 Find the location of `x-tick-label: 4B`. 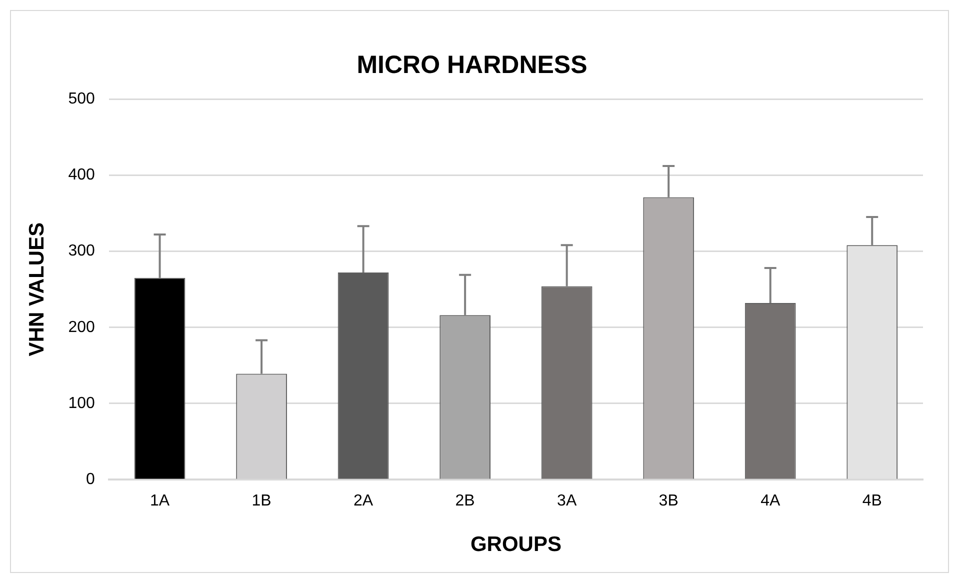

x-tick-label: 4B is located at coordinates (872, 501).